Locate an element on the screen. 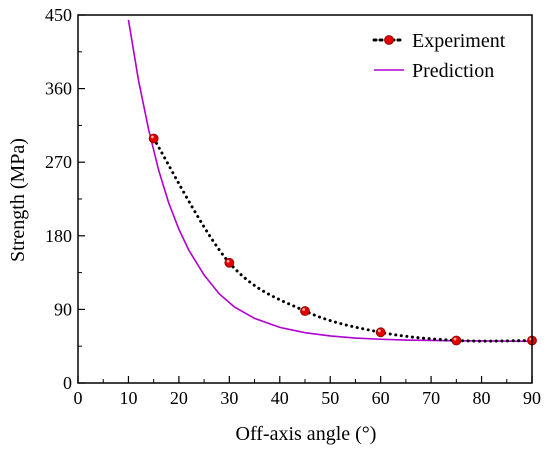 This screenshot has height=449, width=550. y-tick-label: 450 is located at coordinates (58, 15).